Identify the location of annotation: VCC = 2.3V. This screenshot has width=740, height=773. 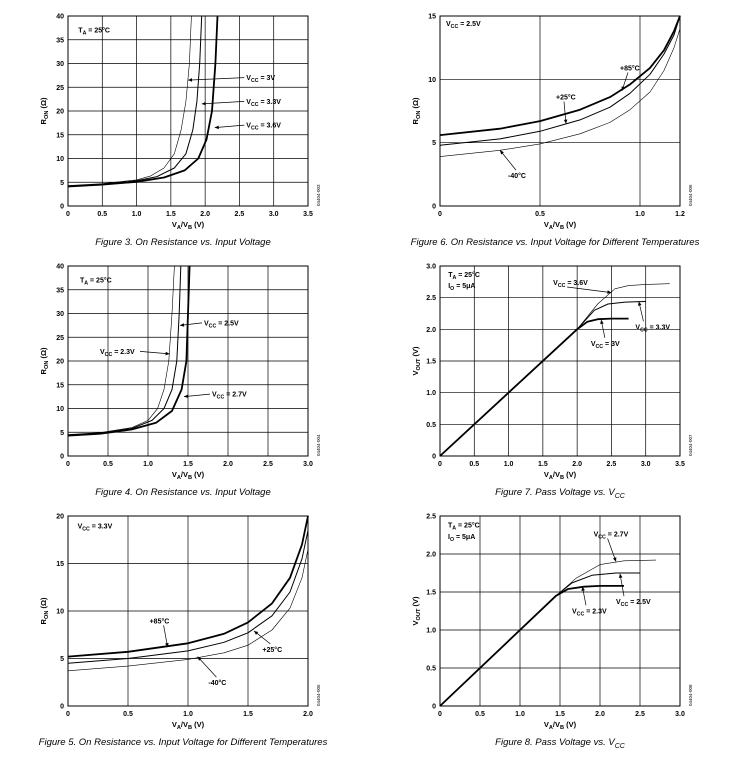
(135, 353).